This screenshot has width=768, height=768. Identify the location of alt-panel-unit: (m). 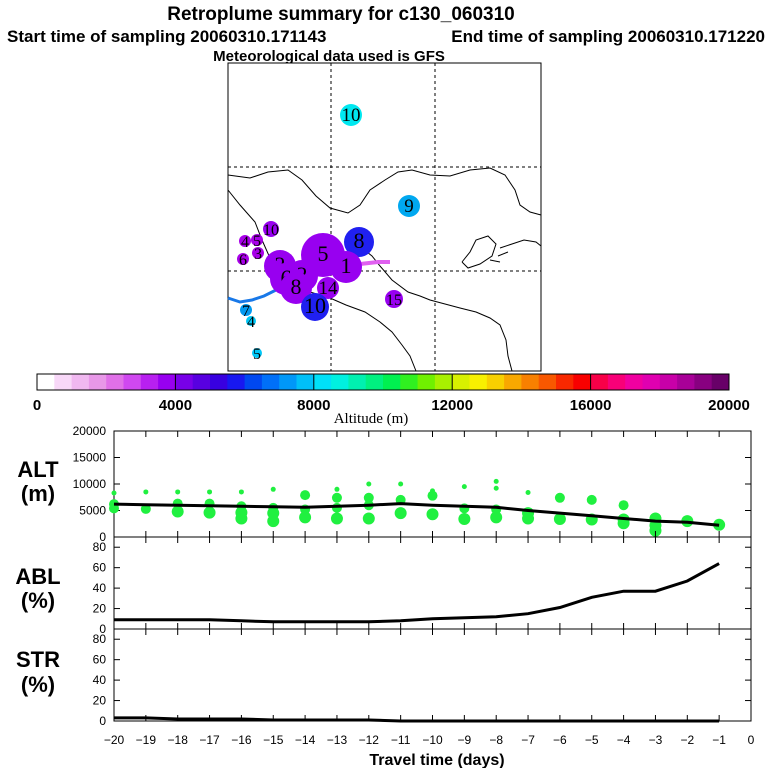
(38, 493).